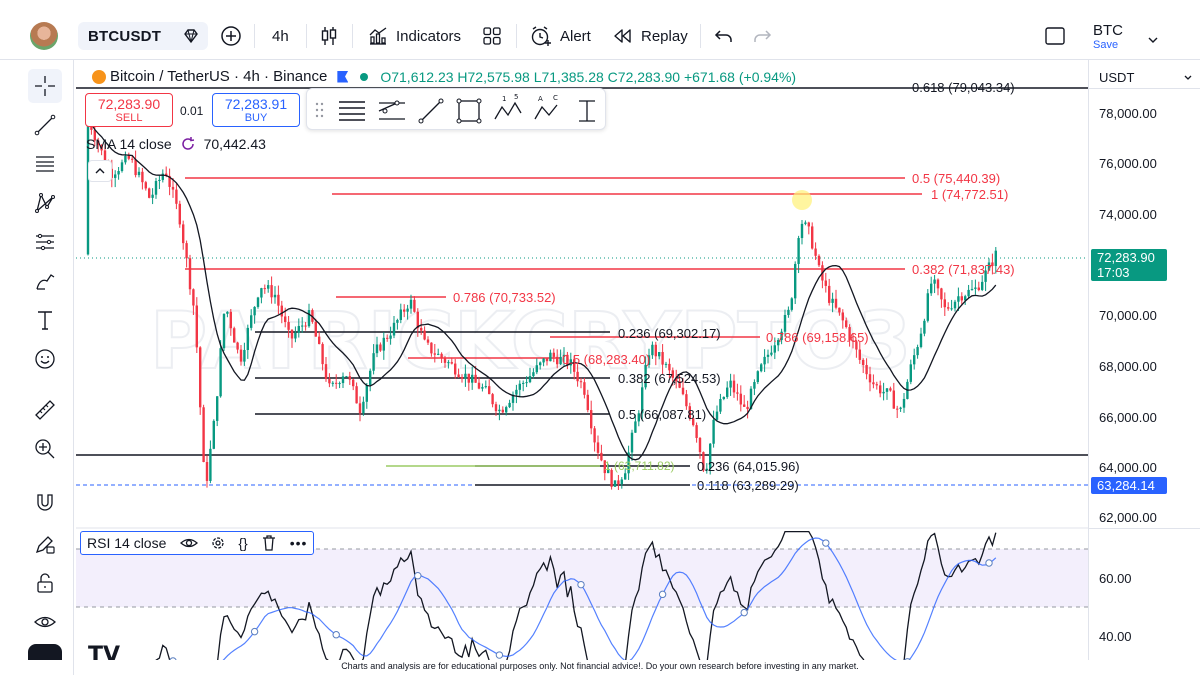 The image size is (1200, 675). Describe the element at coordinates (45, 125) in the screenshot. I see `trend-line-tool` at that location.